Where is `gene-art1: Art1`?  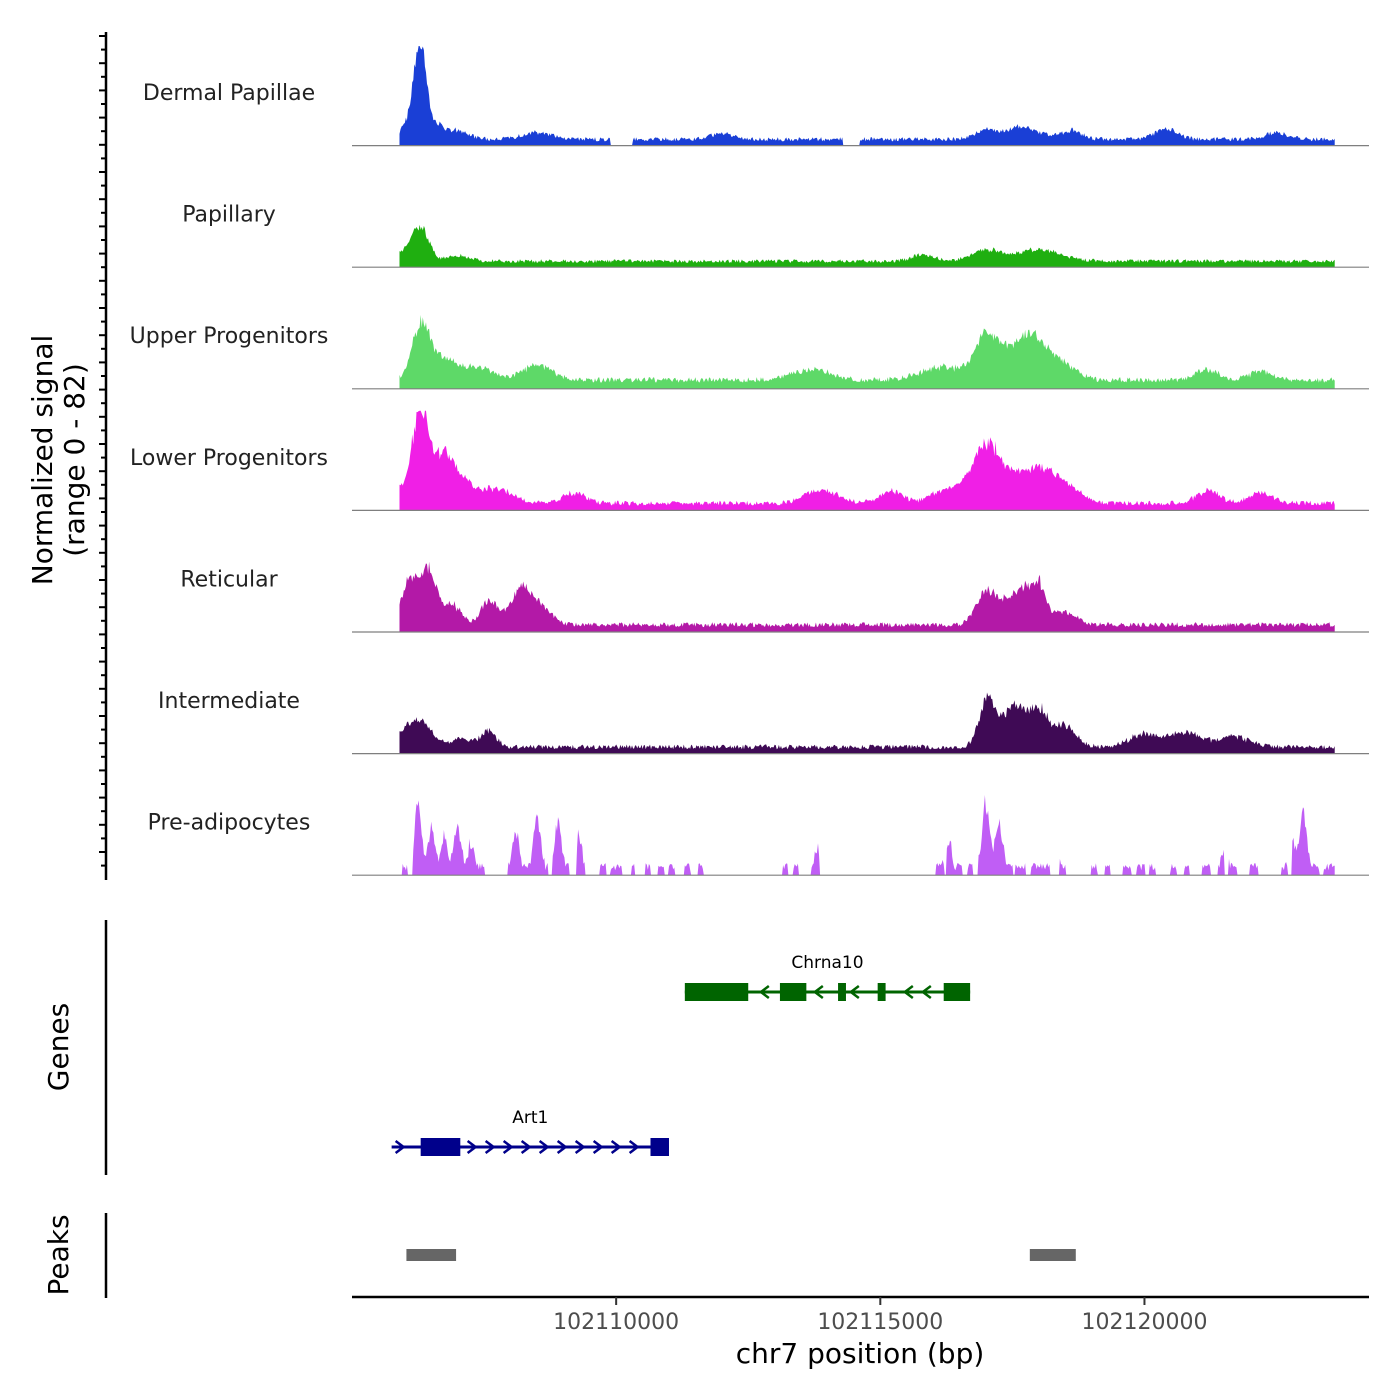 gene-art1: Art1 is located at coordinates (530, 1132).